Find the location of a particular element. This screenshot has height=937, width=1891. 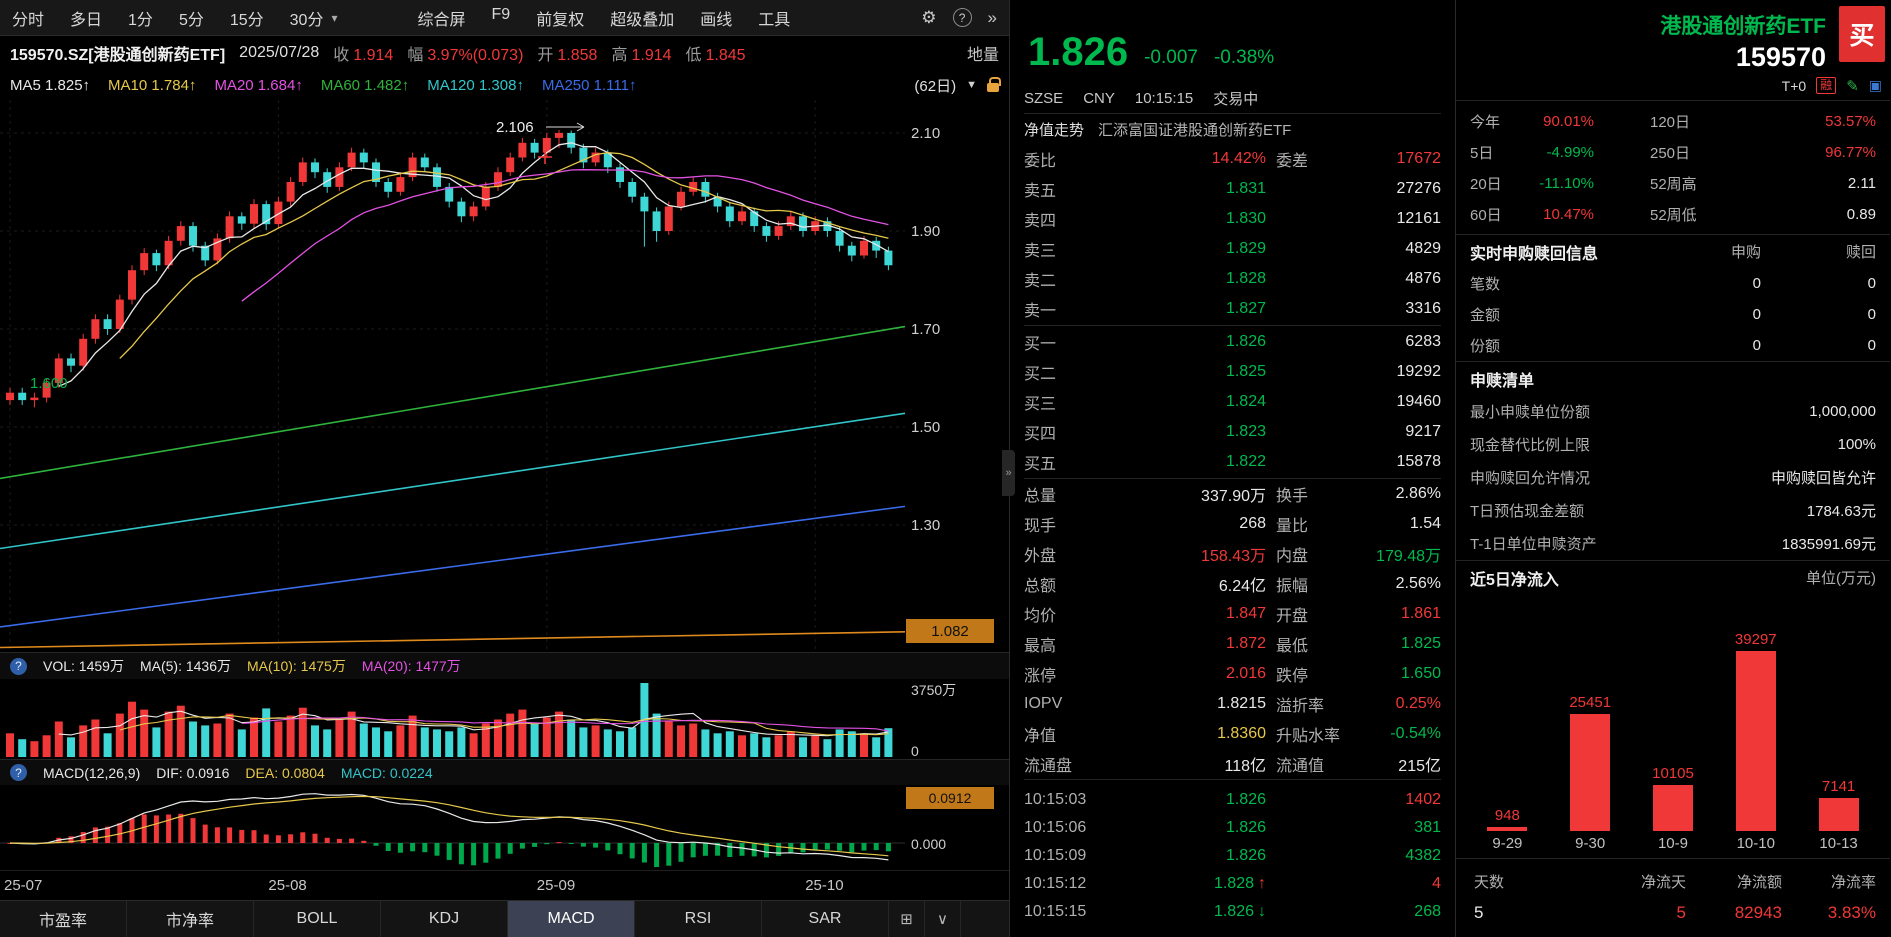

panel-collapse-arrow: » is located at coordinates (1008, 473).